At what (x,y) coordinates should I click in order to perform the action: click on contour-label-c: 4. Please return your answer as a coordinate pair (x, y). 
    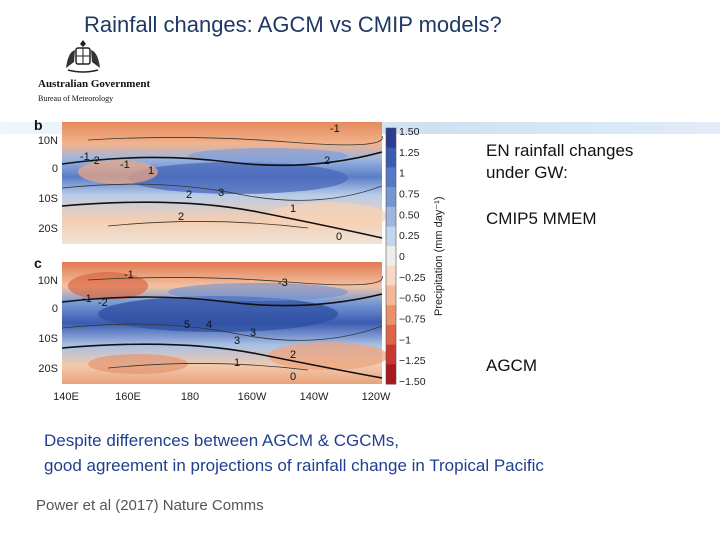
    Looking at the image, I should click on (209, 325).